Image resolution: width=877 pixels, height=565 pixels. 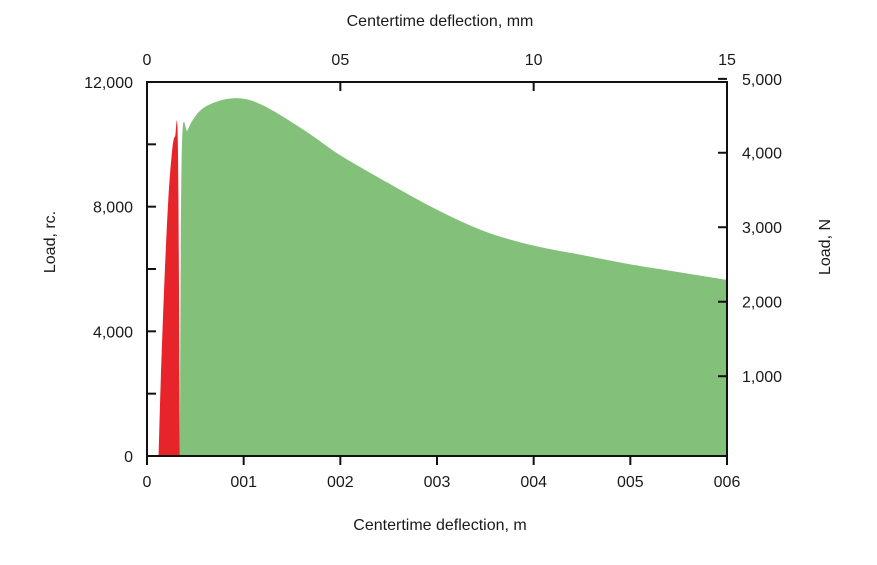 What do you see at coordinates (630, 482) in the screenshot?
I see `x-bottom-tick-label-5: 005` at bounding box center [630, 482].